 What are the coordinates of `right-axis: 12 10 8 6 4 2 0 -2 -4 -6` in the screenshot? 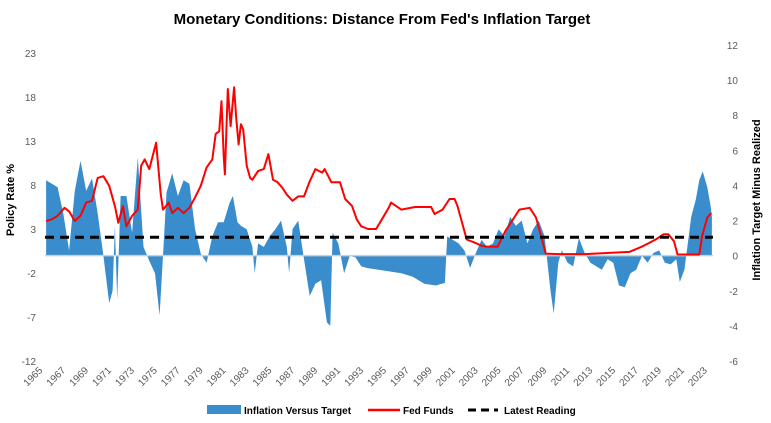 It's located at (733, 204).